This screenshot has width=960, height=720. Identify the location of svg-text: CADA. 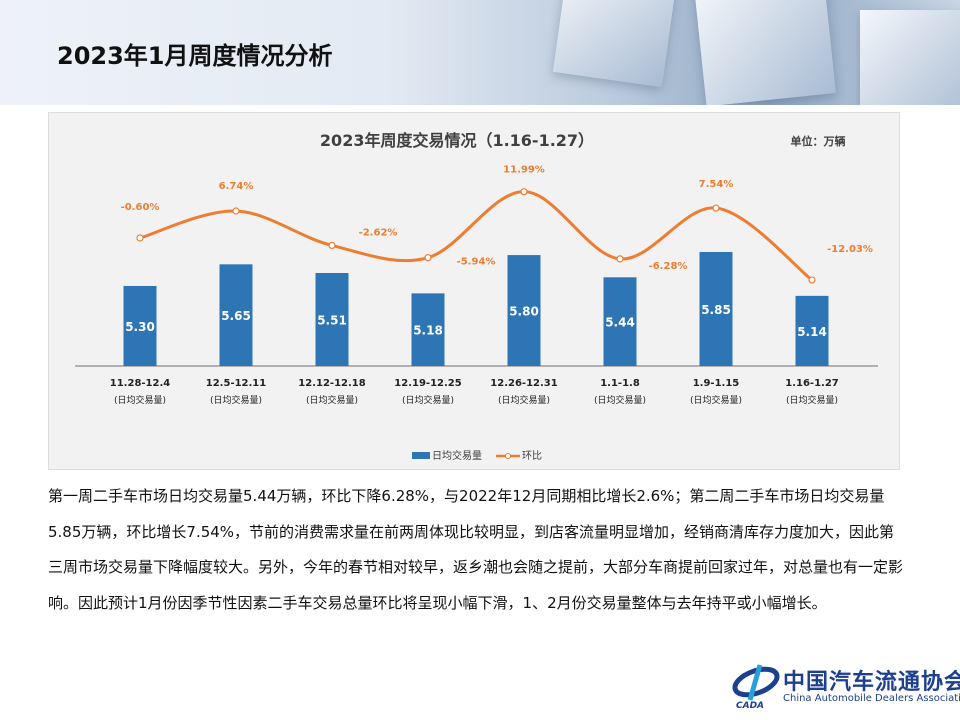
(750, 705).